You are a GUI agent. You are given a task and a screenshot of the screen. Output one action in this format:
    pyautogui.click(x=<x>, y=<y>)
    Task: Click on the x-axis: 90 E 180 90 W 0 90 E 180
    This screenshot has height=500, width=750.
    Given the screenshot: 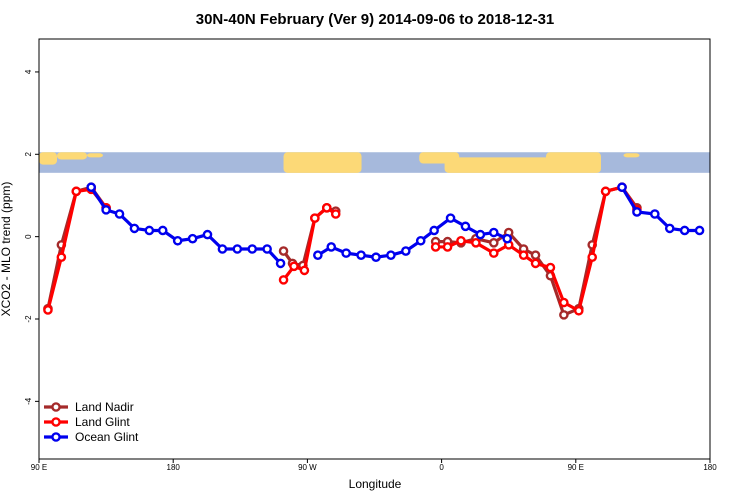 What is the action you would take?
    pyautogui.click(x=374, y=465)
    